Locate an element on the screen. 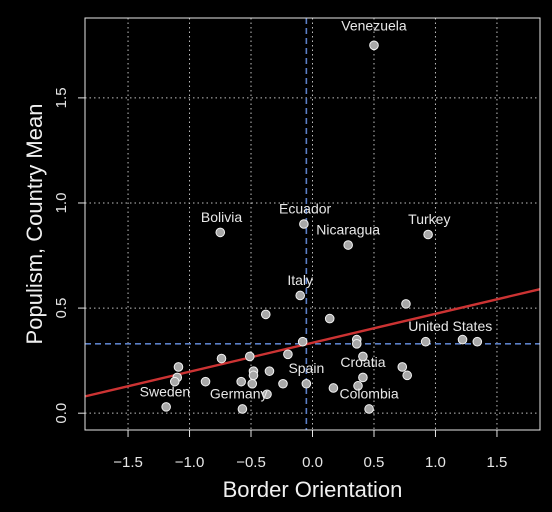 Image resolution: width=552 pixels, height=512 pixels. y-axis-title: Populism, Country Mean is located at coordinates (34, 224).